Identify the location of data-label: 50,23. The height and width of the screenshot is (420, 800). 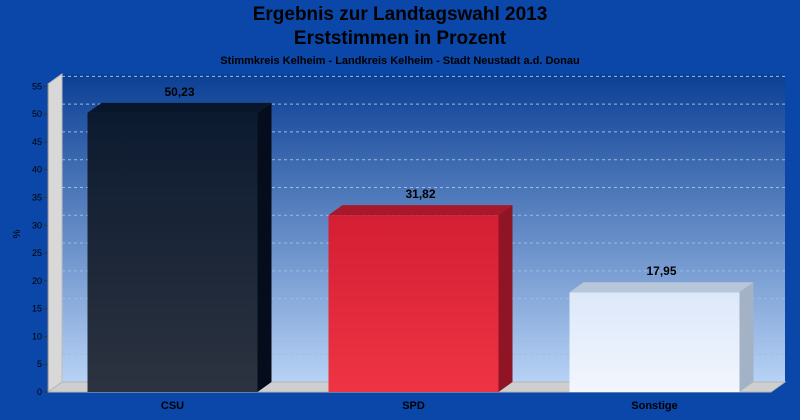
(179, 92).